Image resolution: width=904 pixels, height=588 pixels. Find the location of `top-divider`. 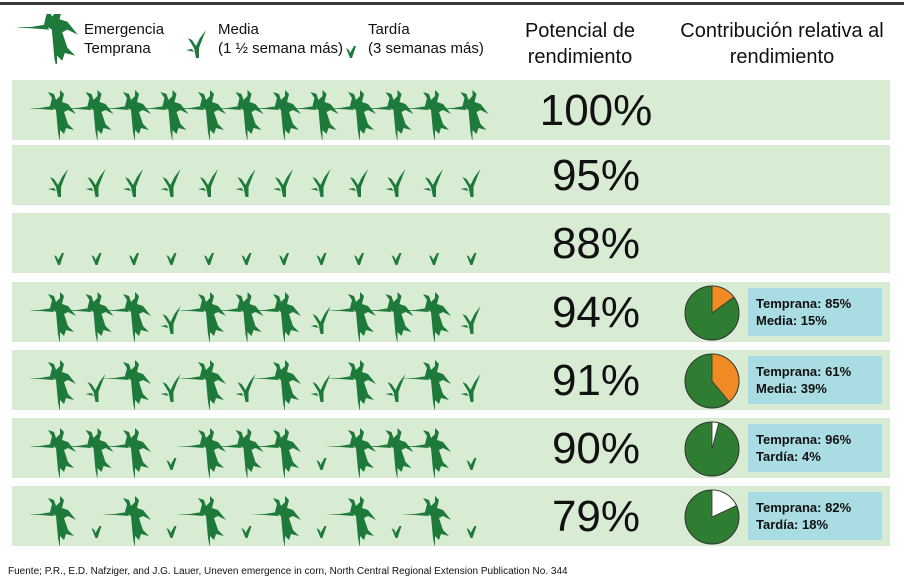

top-divider is located at coordinates (452, 3).